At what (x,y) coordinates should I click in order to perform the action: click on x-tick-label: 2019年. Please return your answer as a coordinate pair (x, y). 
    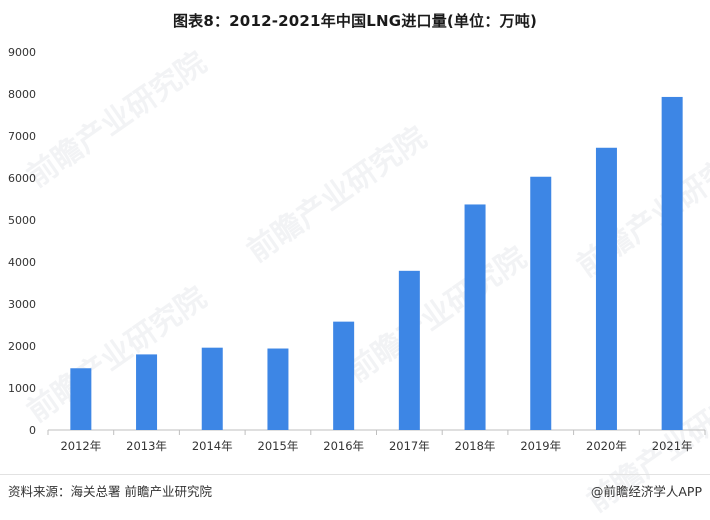
    Looking at the image, I should click on (540, 446).